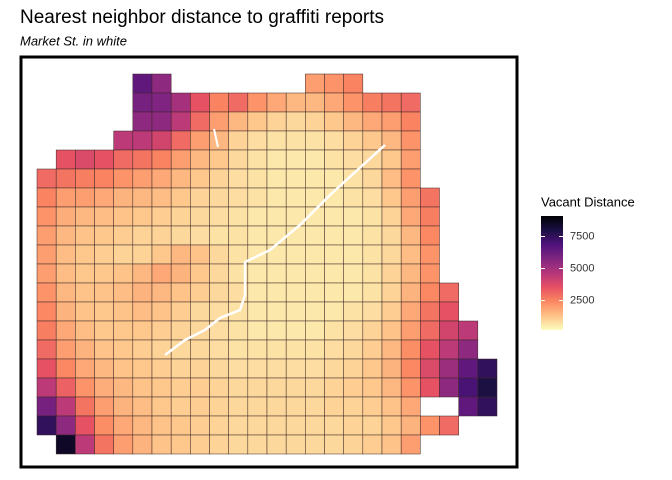  Describe the element at coordinates (582, 300) in the screenshot. I see `legend-tick-label: 2500` at that location.